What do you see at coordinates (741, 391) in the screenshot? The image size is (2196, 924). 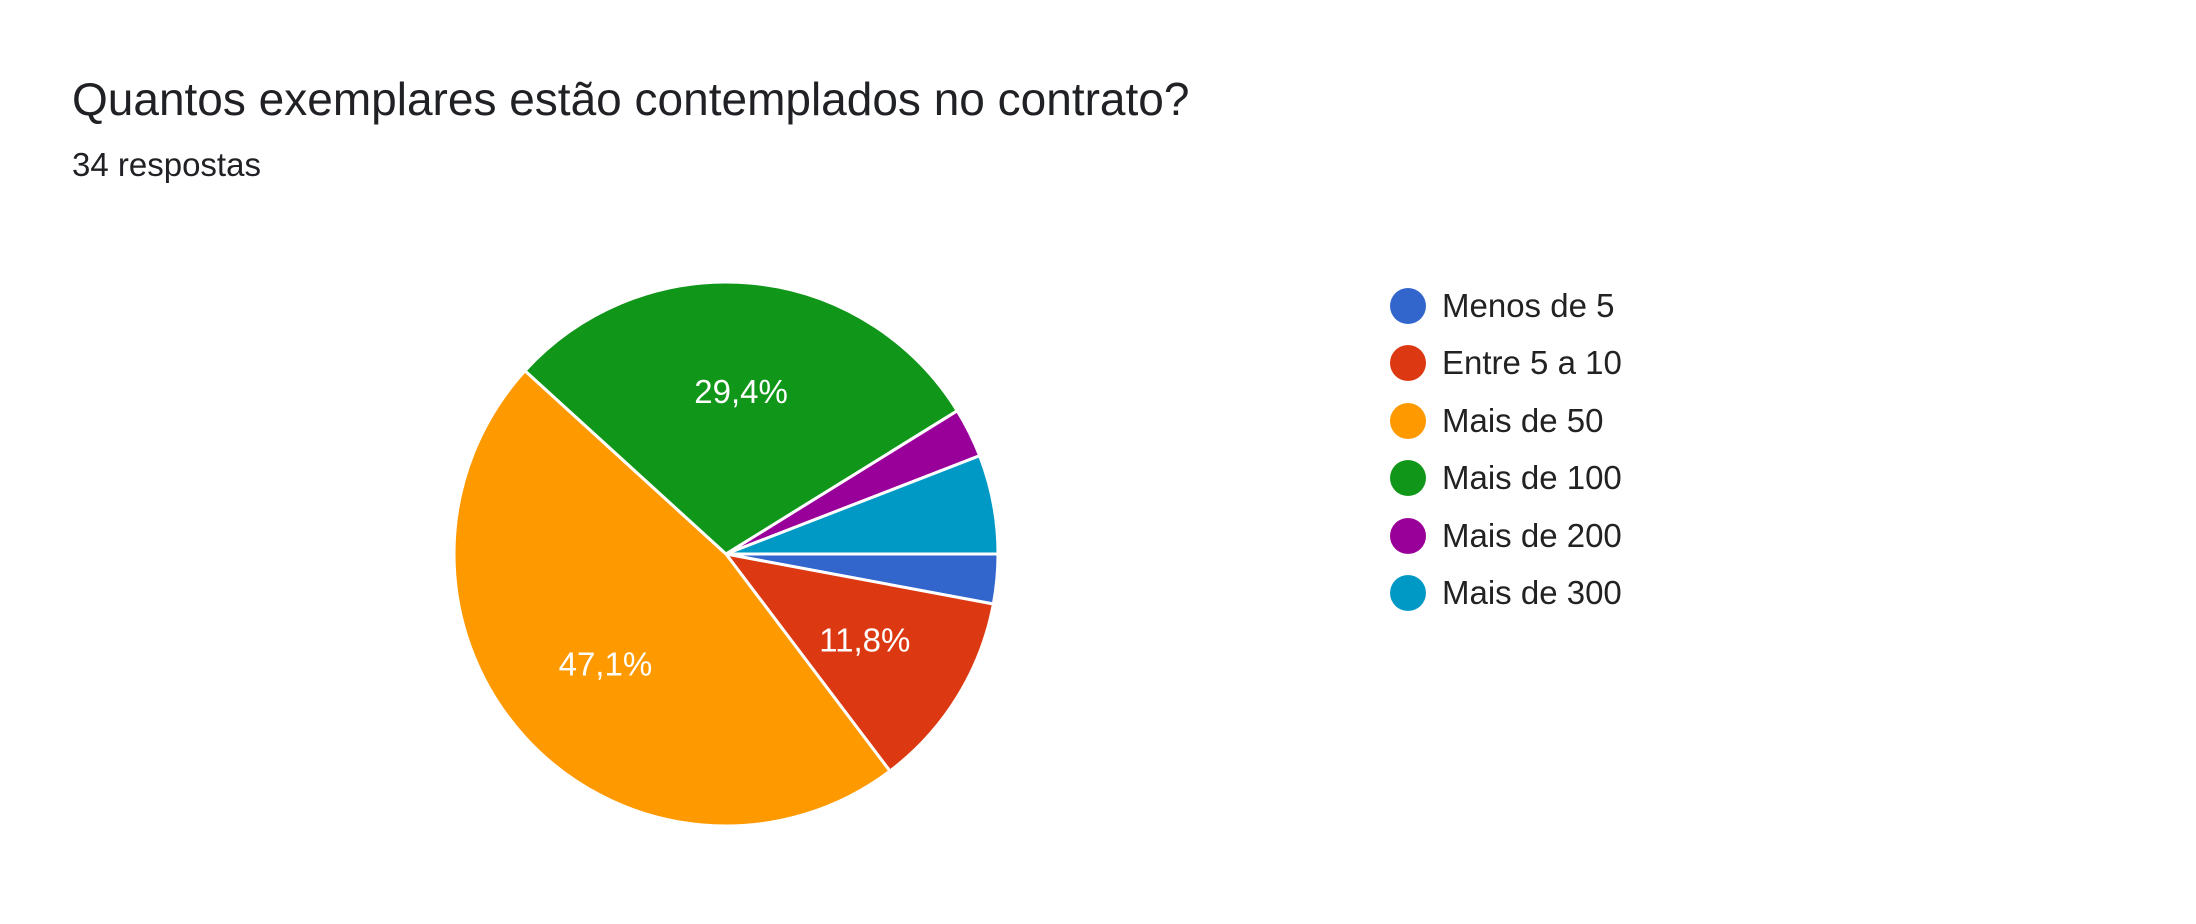 I see `slice-label-mais-de-100: 29,4%` at bounding box center [741, 391].